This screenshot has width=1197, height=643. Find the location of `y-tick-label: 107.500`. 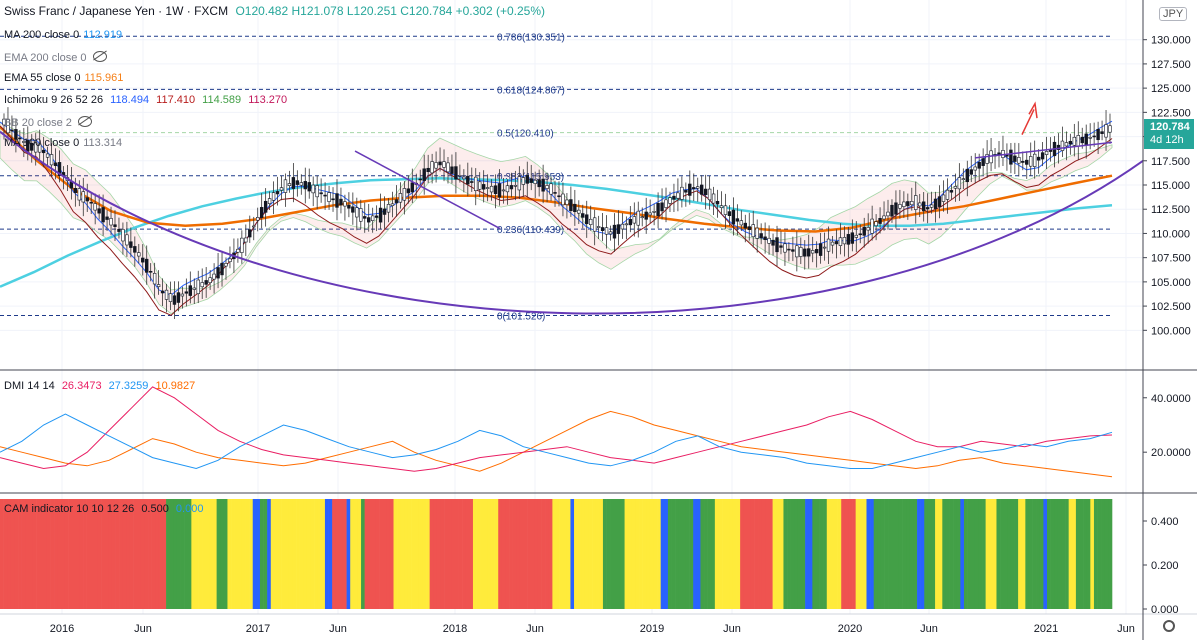

y-tick-label: 107.500 is located at coordinates (1171, 259).